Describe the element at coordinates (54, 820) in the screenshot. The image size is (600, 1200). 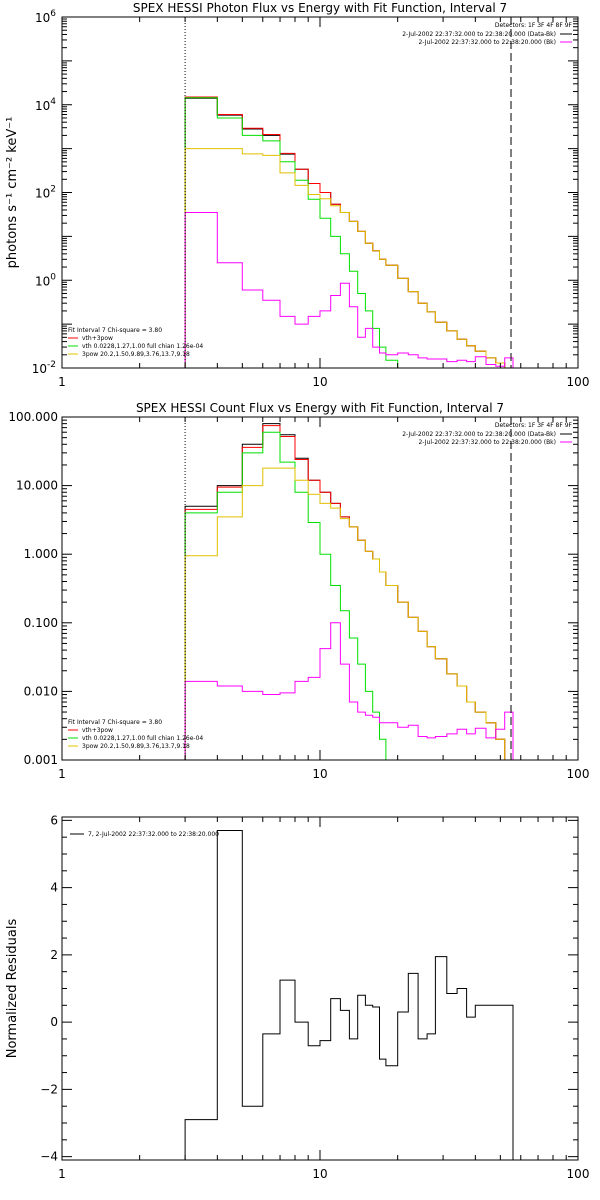
I see `y-tick-label: 6` at that location.